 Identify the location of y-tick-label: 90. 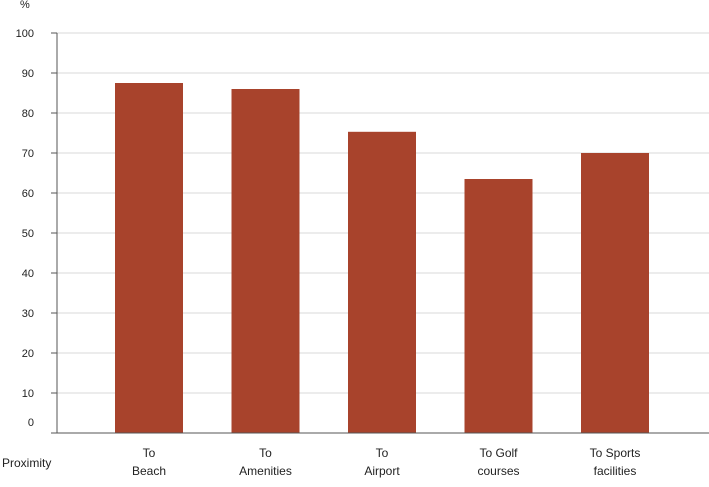
(28, 74).